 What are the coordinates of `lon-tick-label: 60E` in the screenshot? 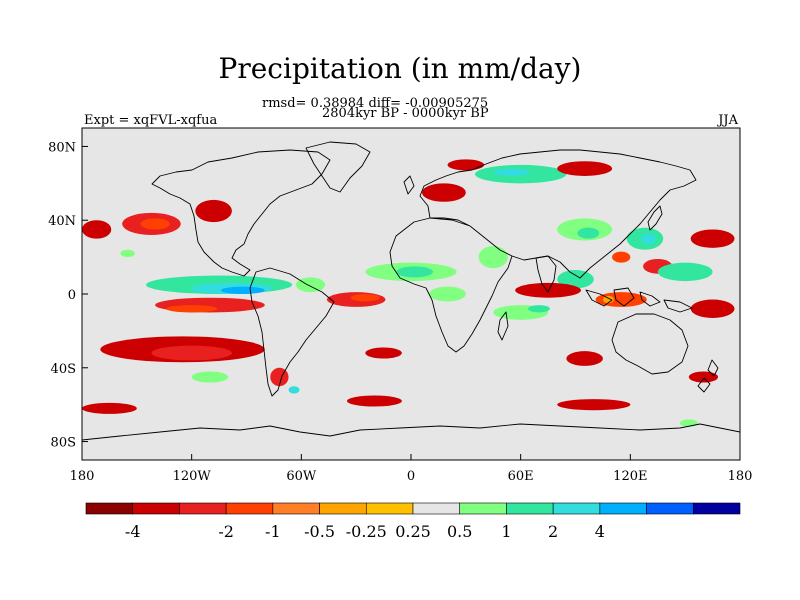 It's located at (521, 476).